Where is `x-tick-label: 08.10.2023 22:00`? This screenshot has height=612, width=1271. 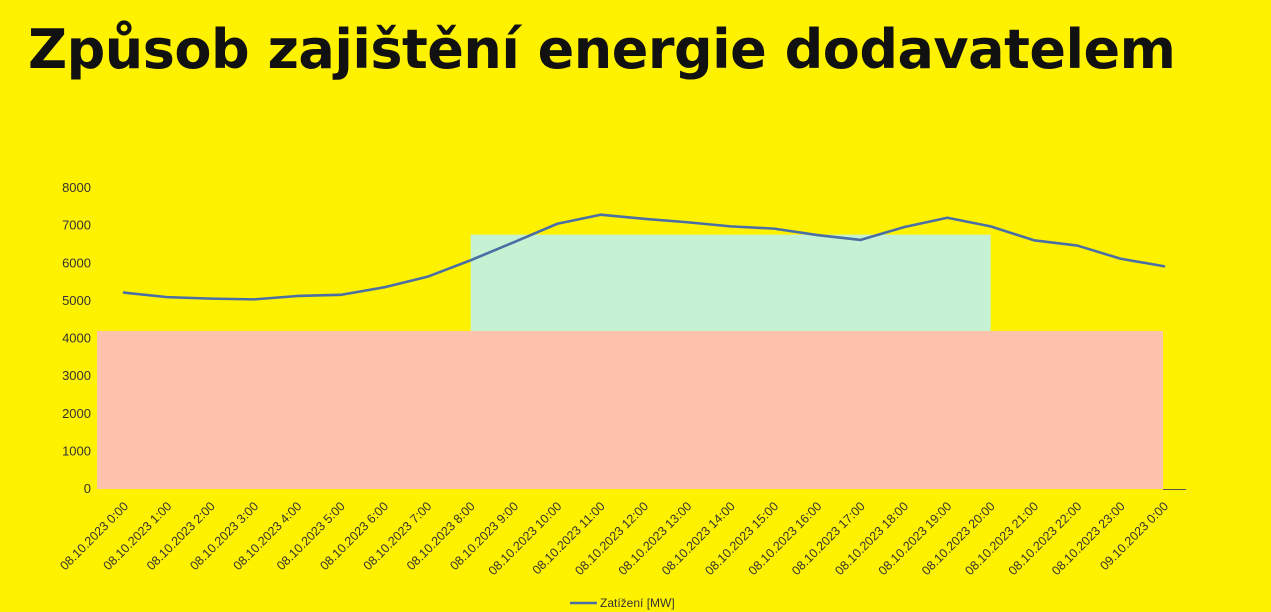
x-tick-label: 08.10.2023 22:00 is located at coordinates (1045, 538).